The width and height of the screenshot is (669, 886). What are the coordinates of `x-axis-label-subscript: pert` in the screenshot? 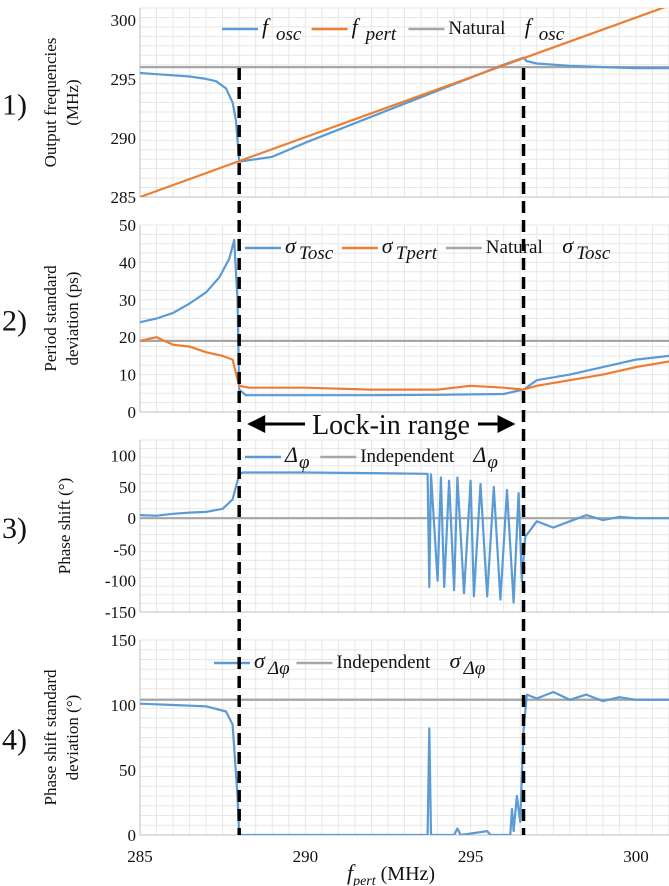 It's located at (364, 880).